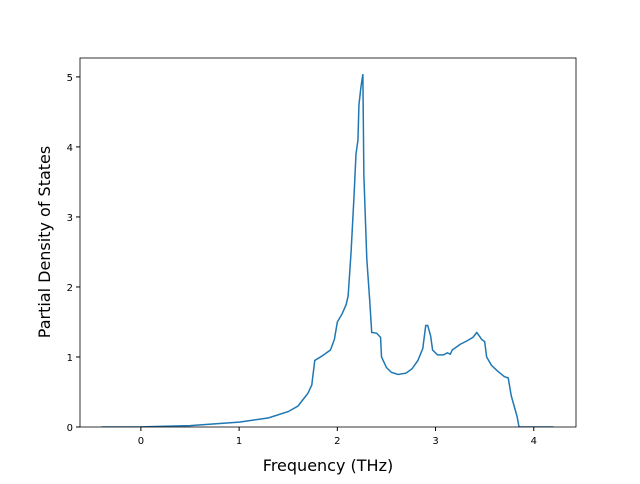  Describe the element at coordinates (44, 242) in the screenshot. I see `y-axis-label: Partial Density of States` at that location.